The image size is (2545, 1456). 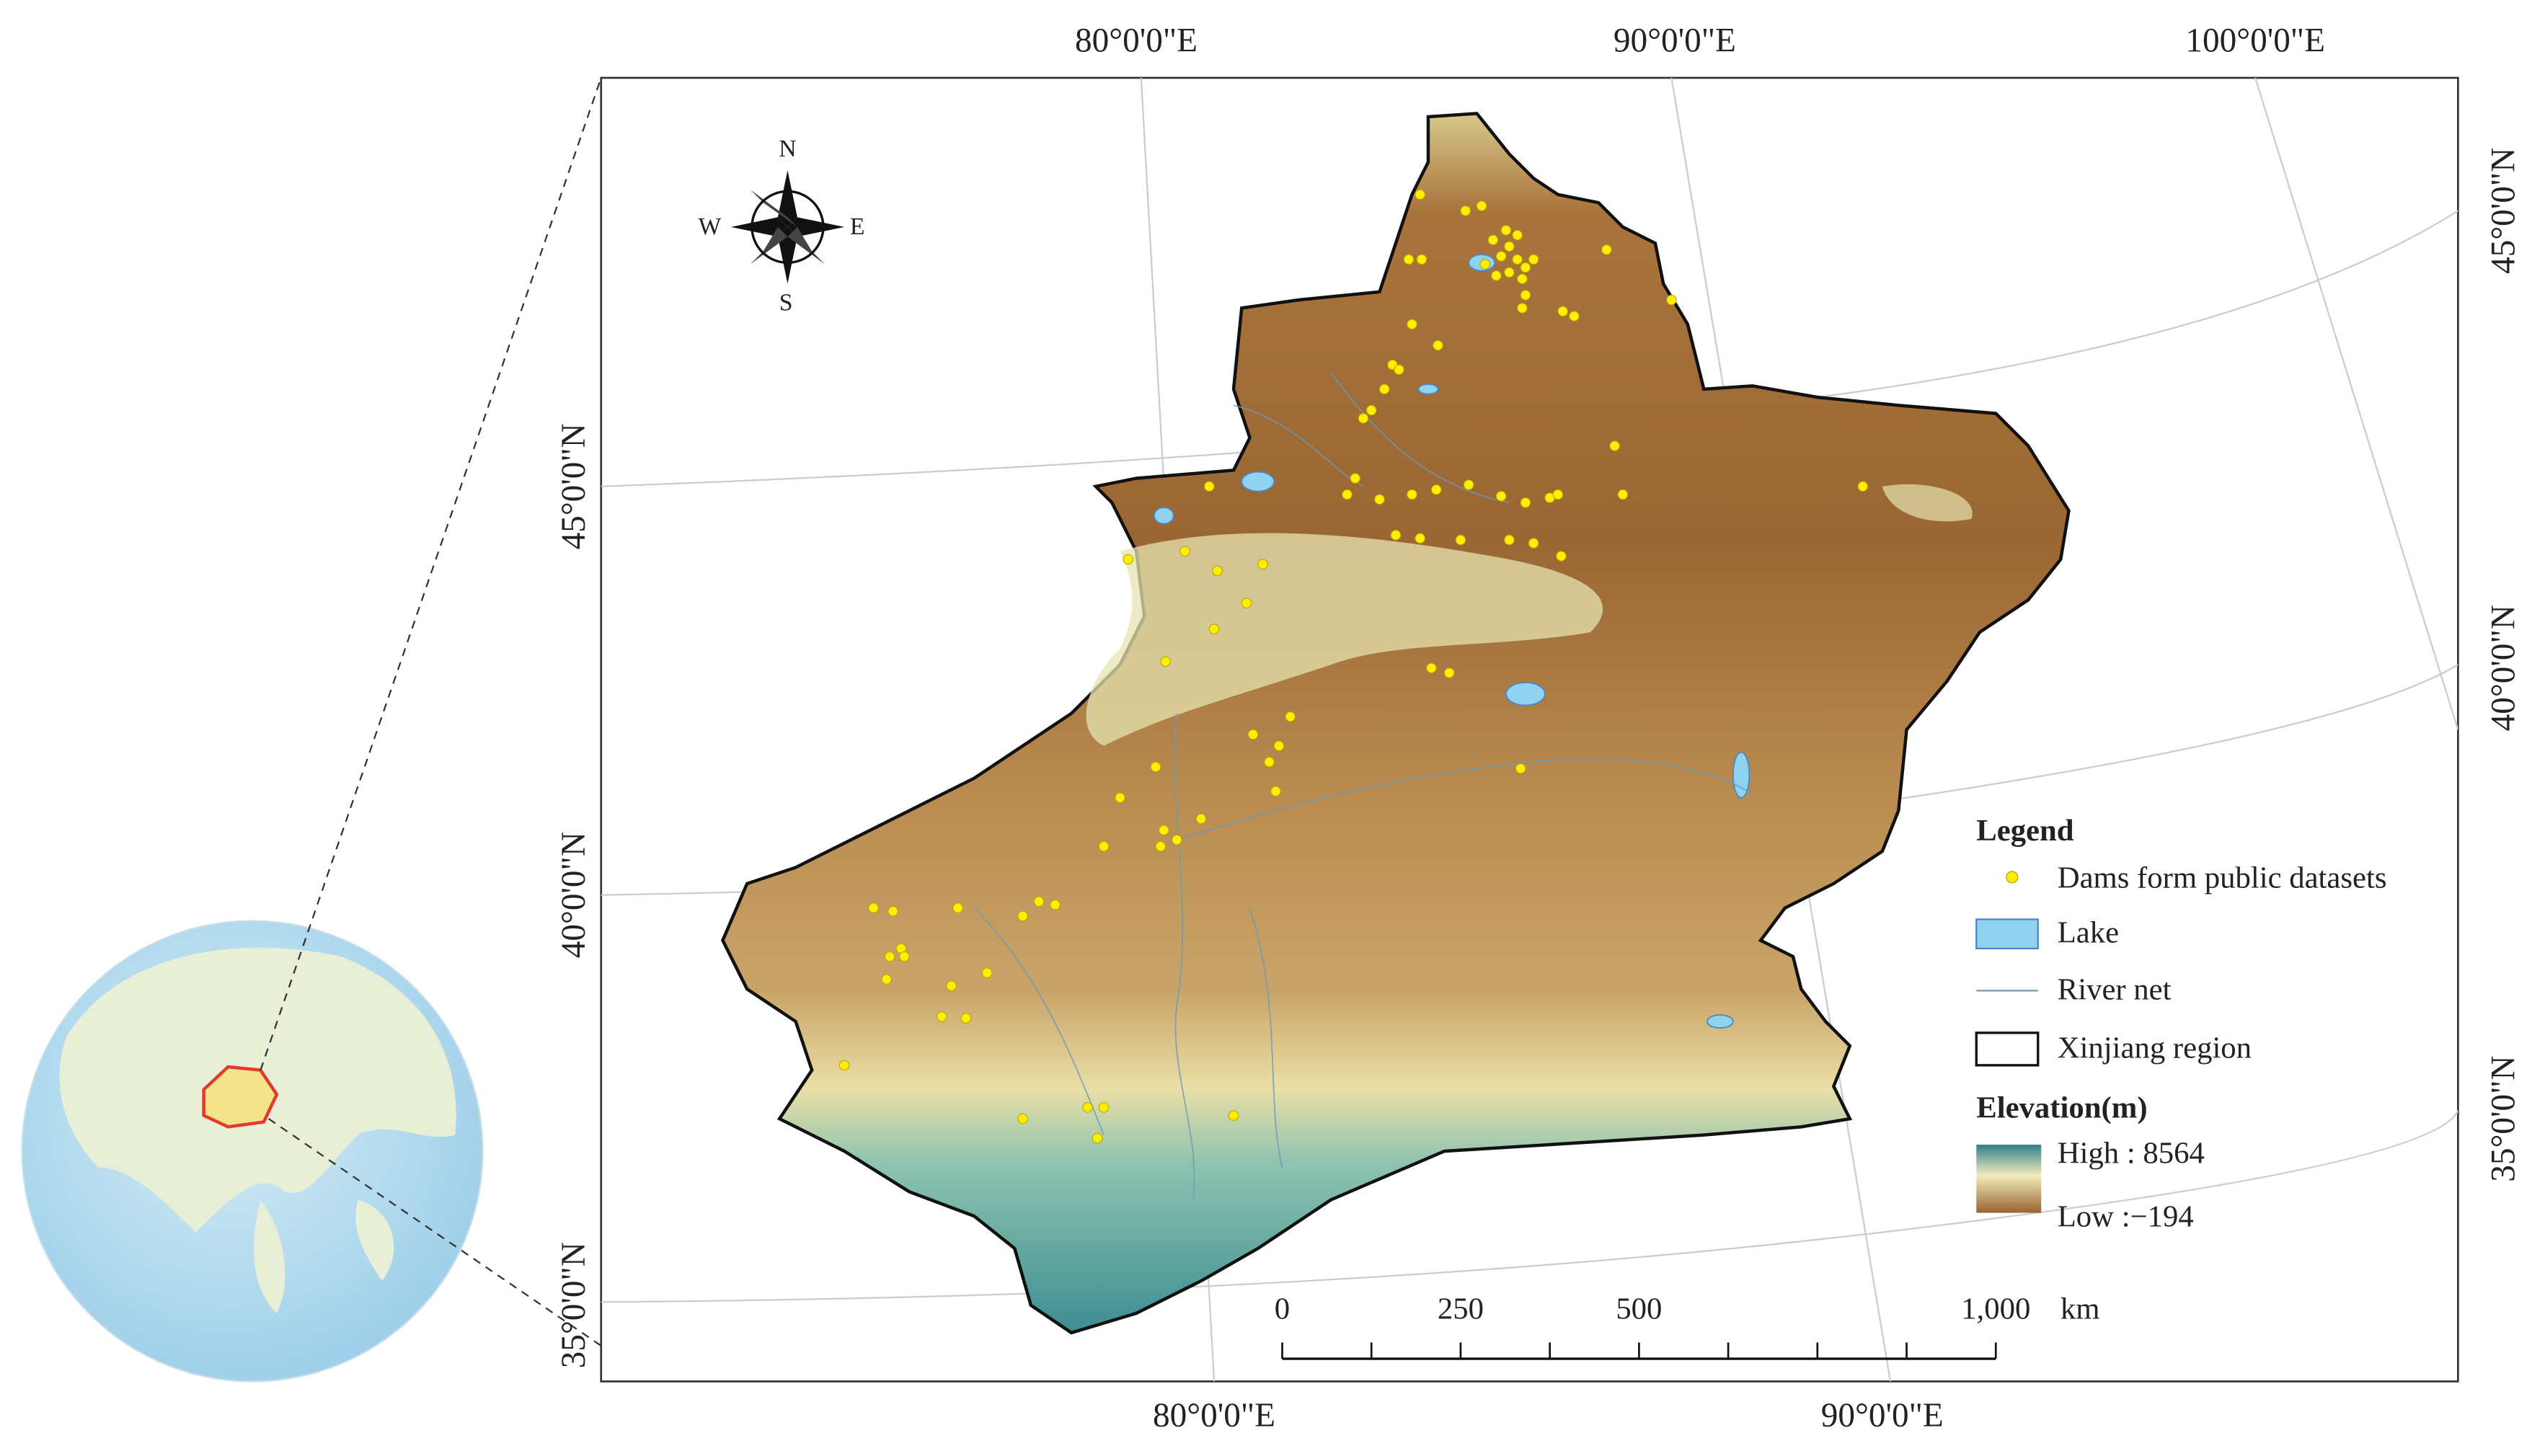 I want to click on xinjiang-inset, so click(x=240, y=1097).